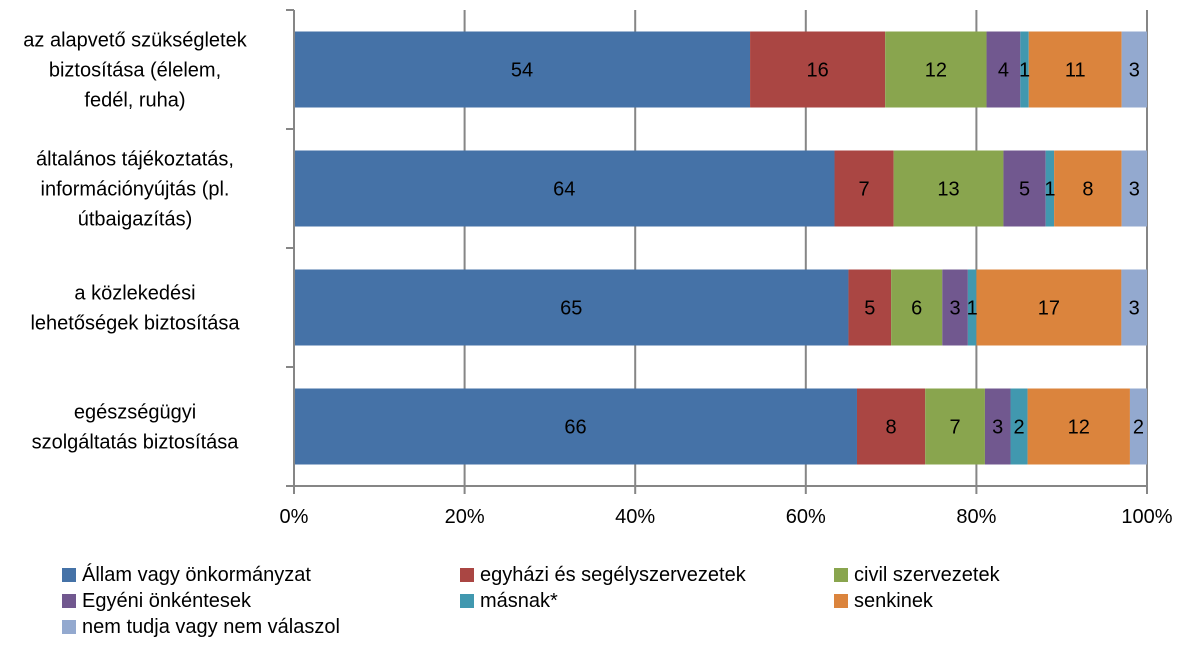 The width and height of the screenshot is (1182, 646). I want to click on data-label: 66, so click(575, 428).